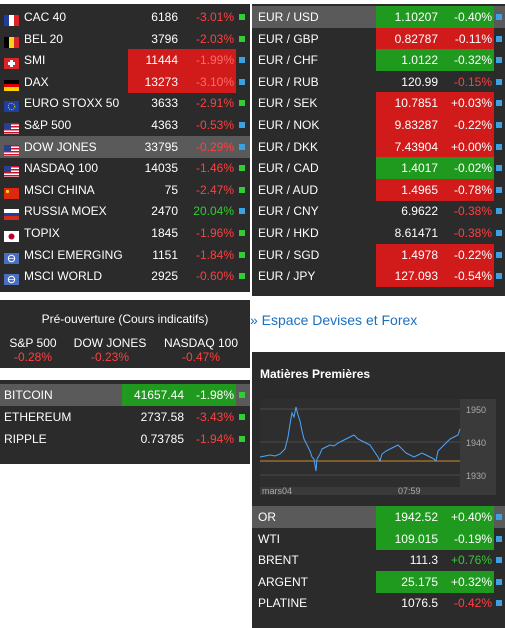 The width and height of the screenshot is (505, 628). What do you see at coordinates (72, 103) in the screenshot?
I see `index-name: EURO STOXX 50` at bounding box center [72, 103].